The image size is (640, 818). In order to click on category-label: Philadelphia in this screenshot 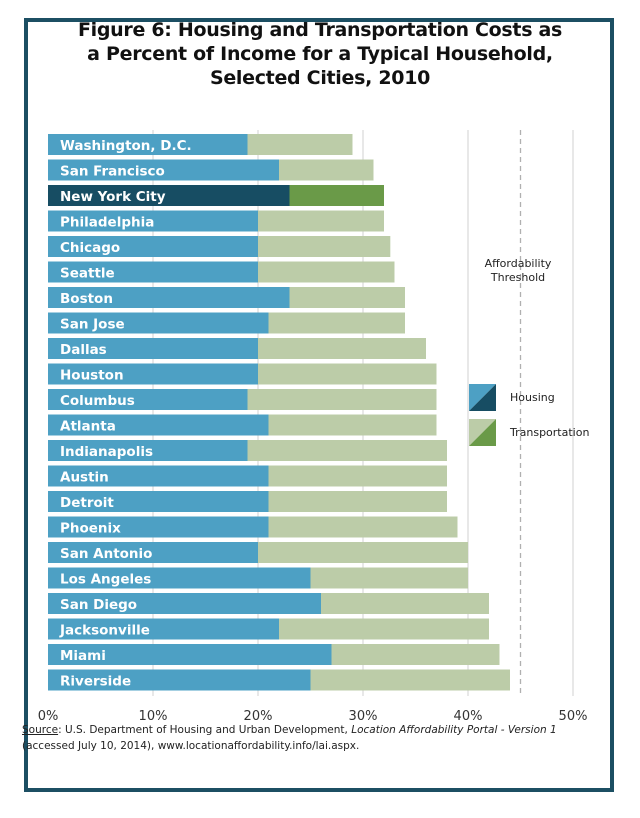, I will do `click(107, 223)`.